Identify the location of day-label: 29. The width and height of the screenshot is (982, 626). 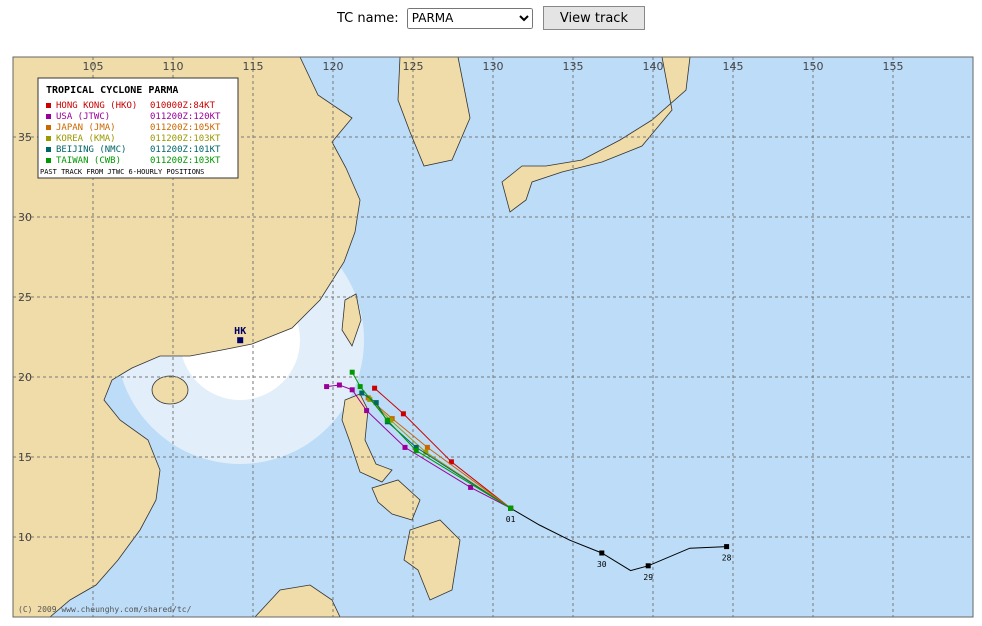
(648, 577).